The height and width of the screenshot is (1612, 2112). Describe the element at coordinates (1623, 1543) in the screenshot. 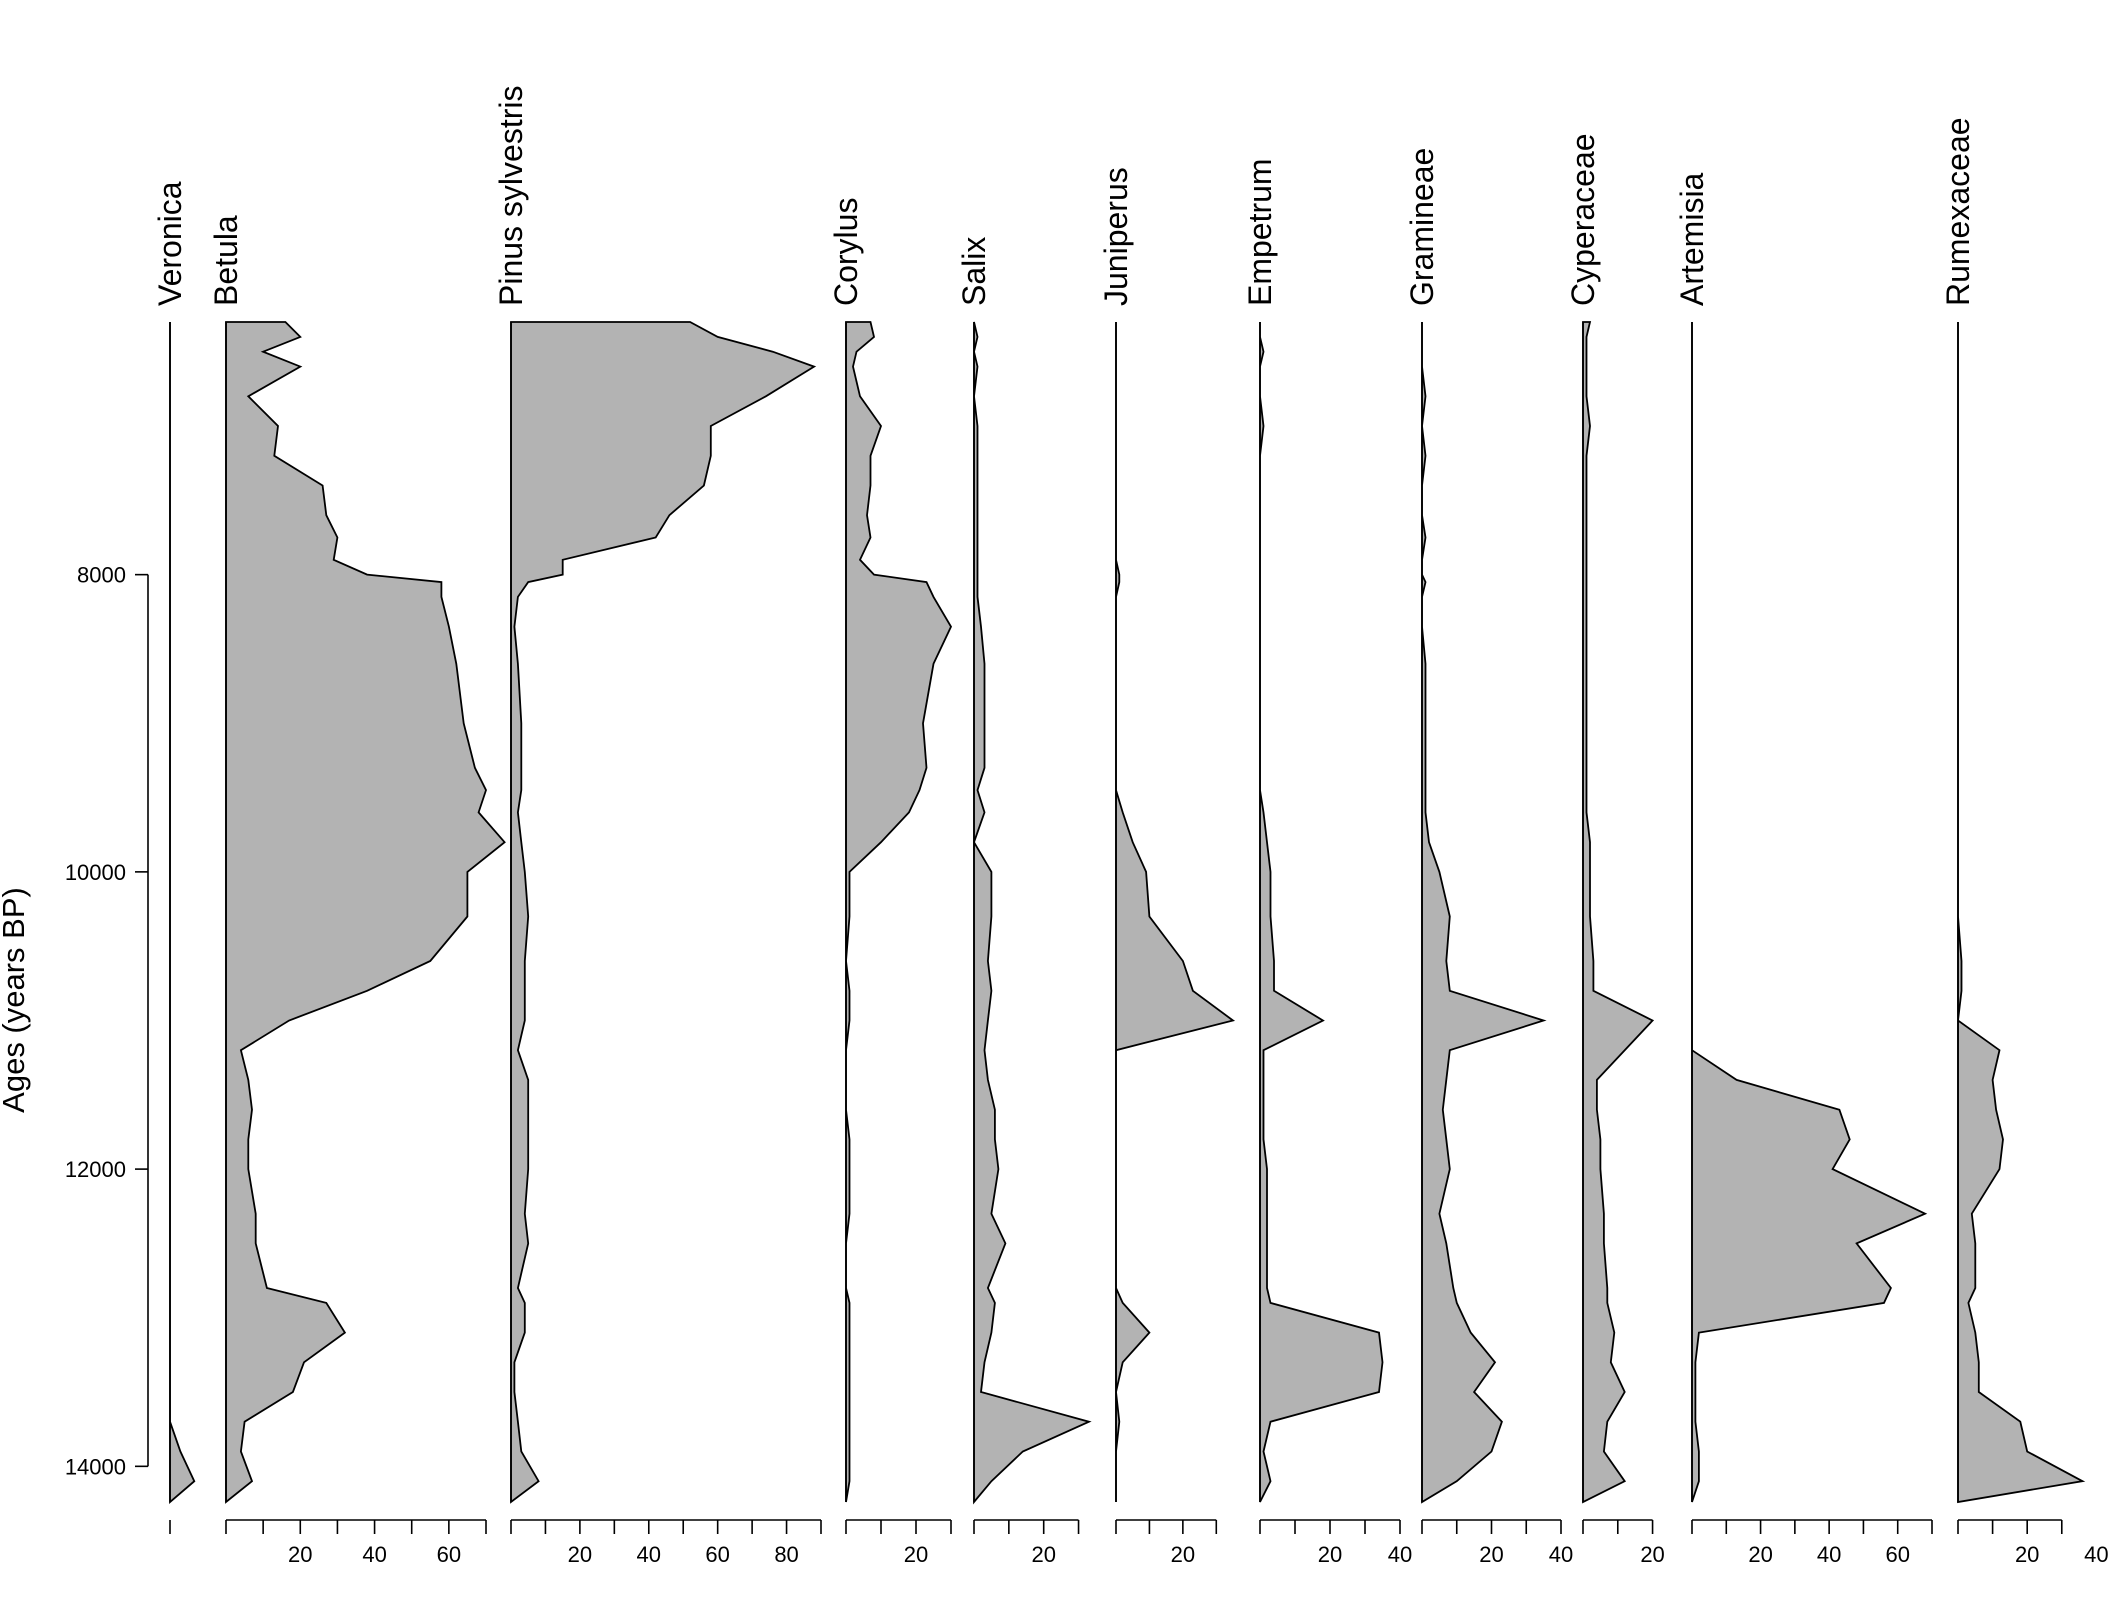

I see `x-axis-cyperaceae: 20` at that location.